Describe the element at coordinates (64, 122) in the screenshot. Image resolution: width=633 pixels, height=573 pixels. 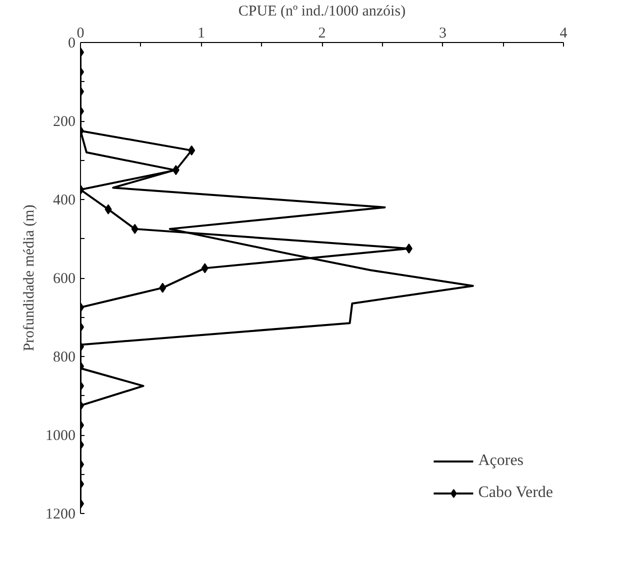
I see `y-tick-label: 200` at that location.